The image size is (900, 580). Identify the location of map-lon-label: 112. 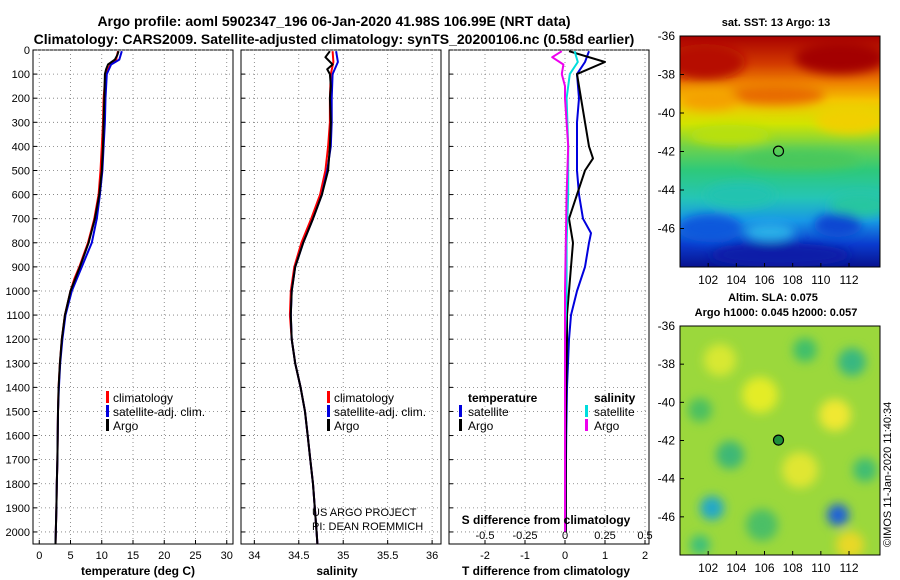
(848, 280).